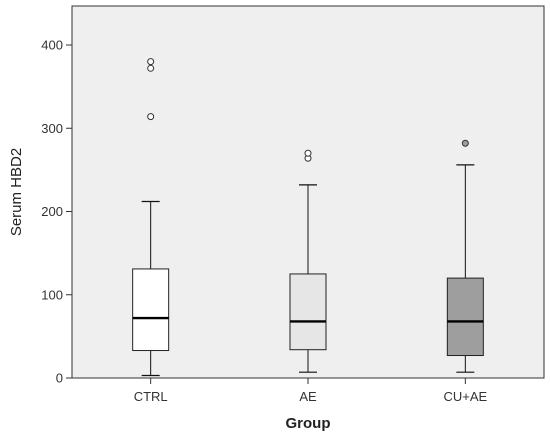  What do you see at coordinates (465, 396) in the screenshot?
I see `x-tick-label: CU+AE` at bounding box center [465, 396].